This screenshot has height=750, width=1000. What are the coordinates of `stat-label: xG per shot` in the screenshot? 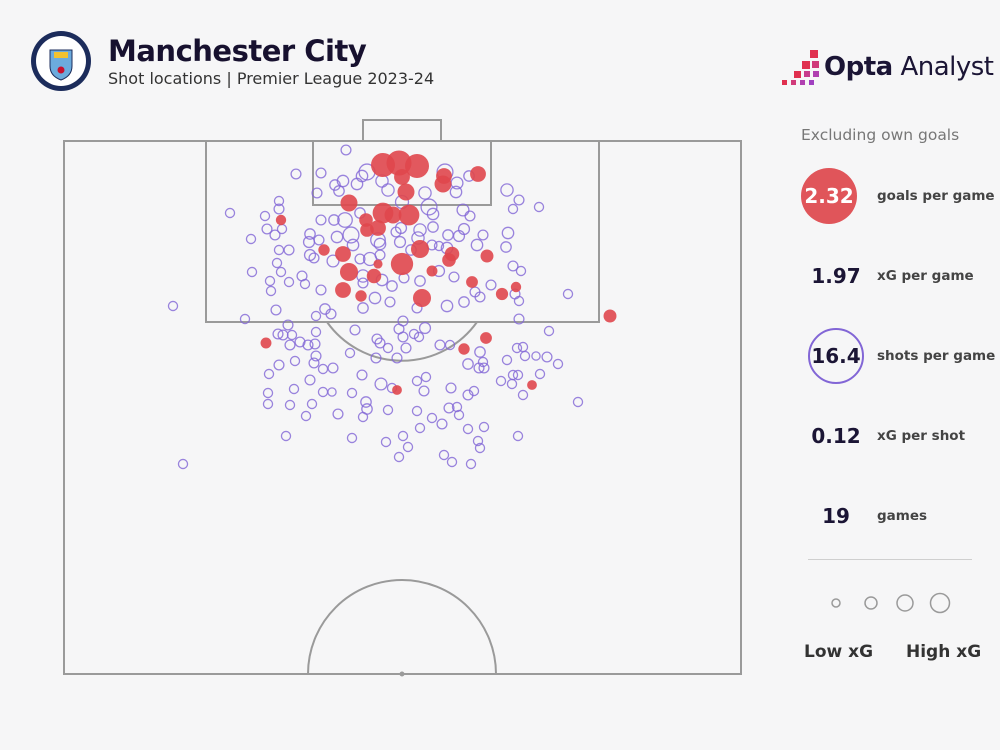 It's located at (921, 436).